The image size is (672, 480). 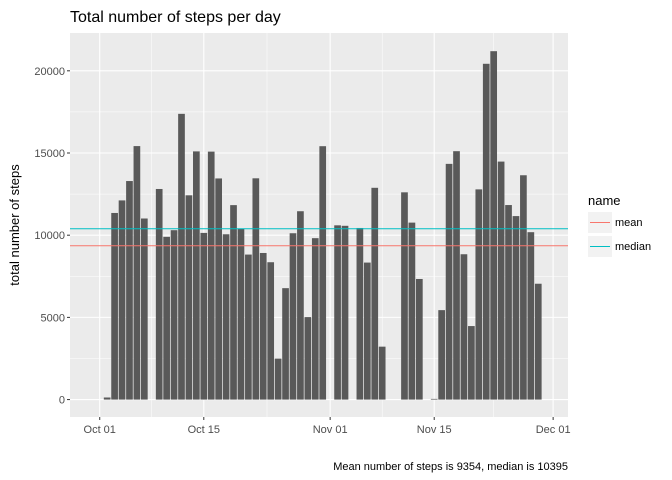 I want to click on legend-title: name, so click(x=604, y=200).